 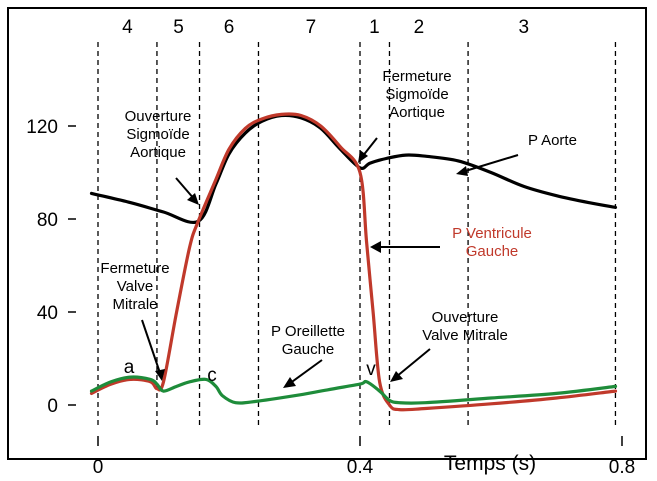 What do you see at coordinates (325, 27) in the screenshot?
I see `phase-labels: 4 5 6 7 1 2 3` at bounding box center [325, 27].